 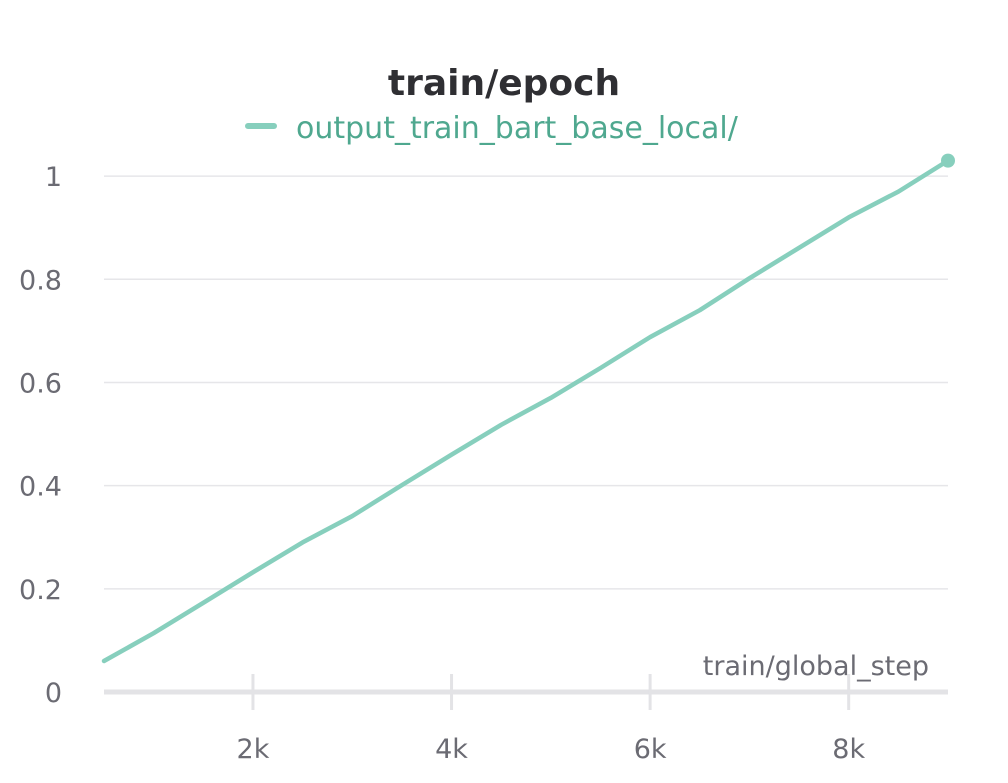 I want to click on y-axis: 0 0.2 0.4 0.6 0.8 1, so click(x=40, y=435).